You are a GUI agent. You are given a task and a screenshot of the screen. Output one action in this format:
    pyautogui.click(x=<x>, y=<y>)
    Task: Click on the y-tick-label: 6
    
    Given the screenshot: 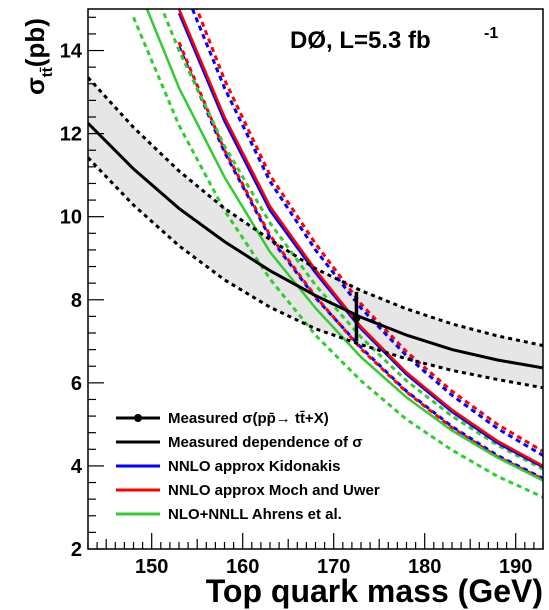 What is the action you would take?
    pyautogui.click(x=76, y=384)
    